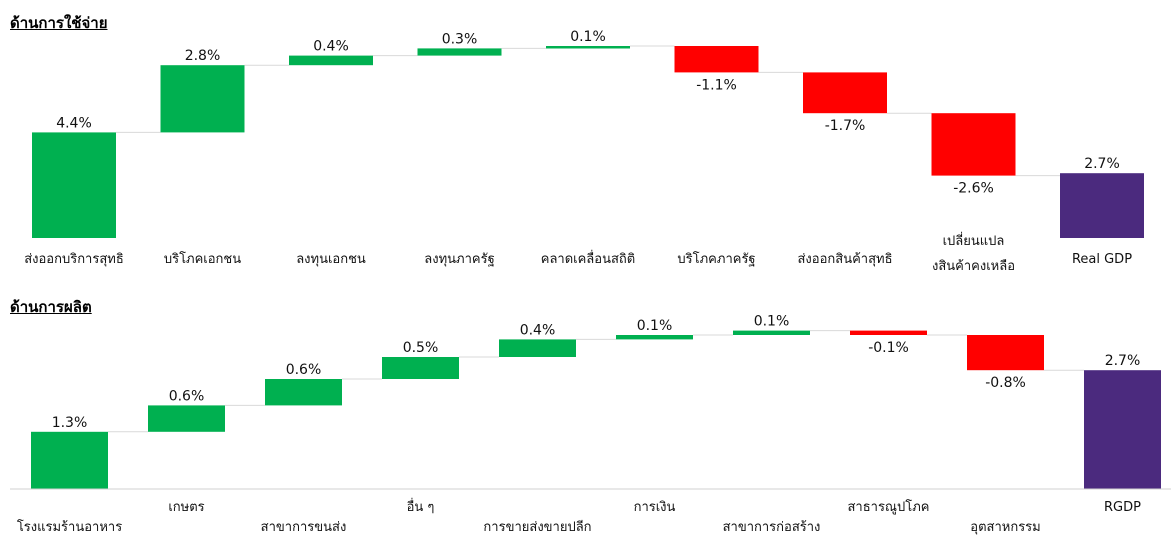 This screenshot has height=547, width=1171. I want to click on expenditure-section-title: ด้านการใช้จ่าย, so click(59, 23).